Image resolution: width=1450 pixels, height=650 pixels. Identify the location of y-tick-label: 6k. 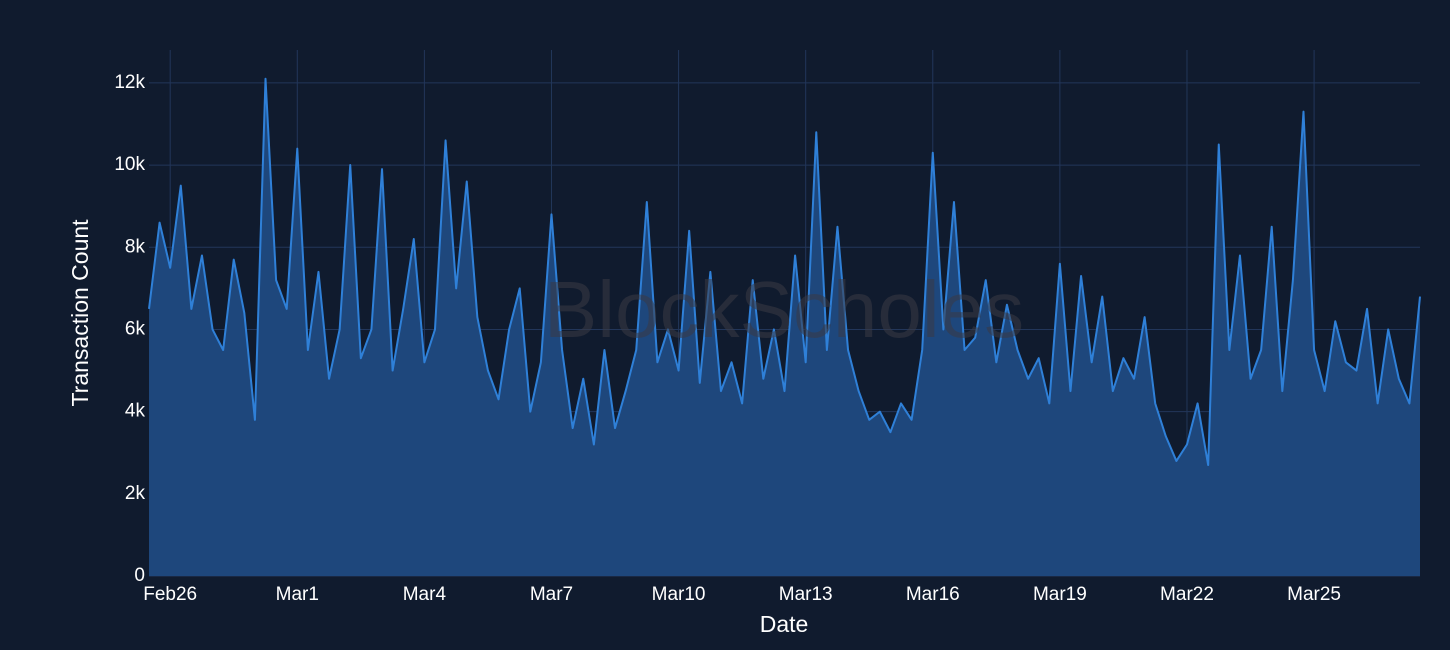
(135, 328).